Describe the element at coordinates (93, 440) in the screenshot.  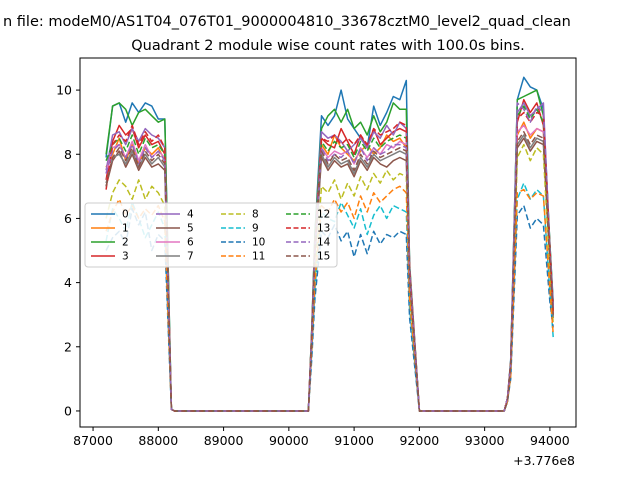
I see `x-tick-label: 87000` at that location.